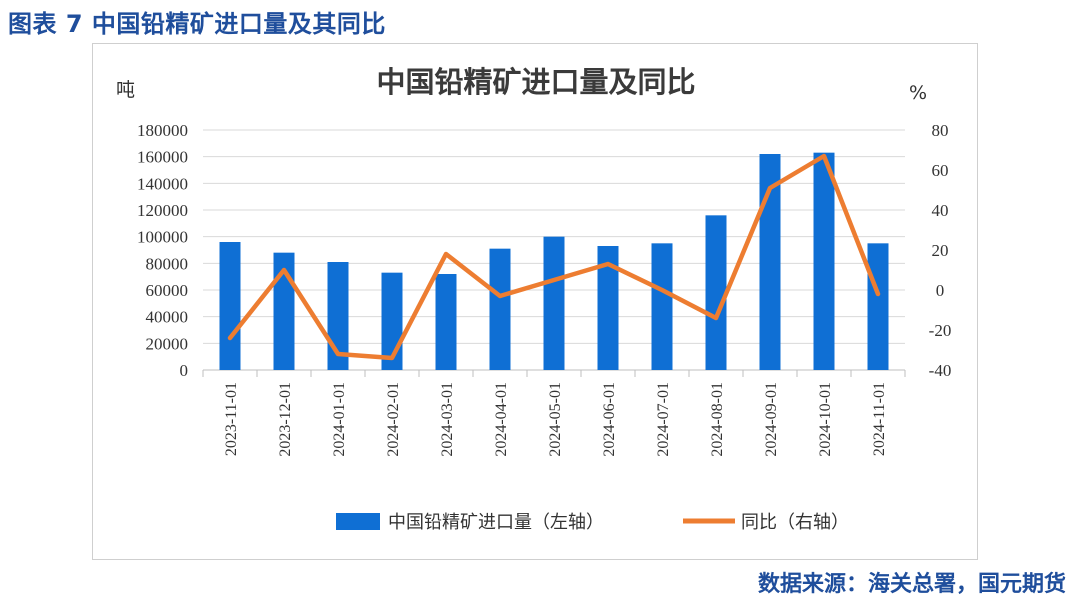  I want to click on x-tick-label: 2024-06-01, so click(609, 419).